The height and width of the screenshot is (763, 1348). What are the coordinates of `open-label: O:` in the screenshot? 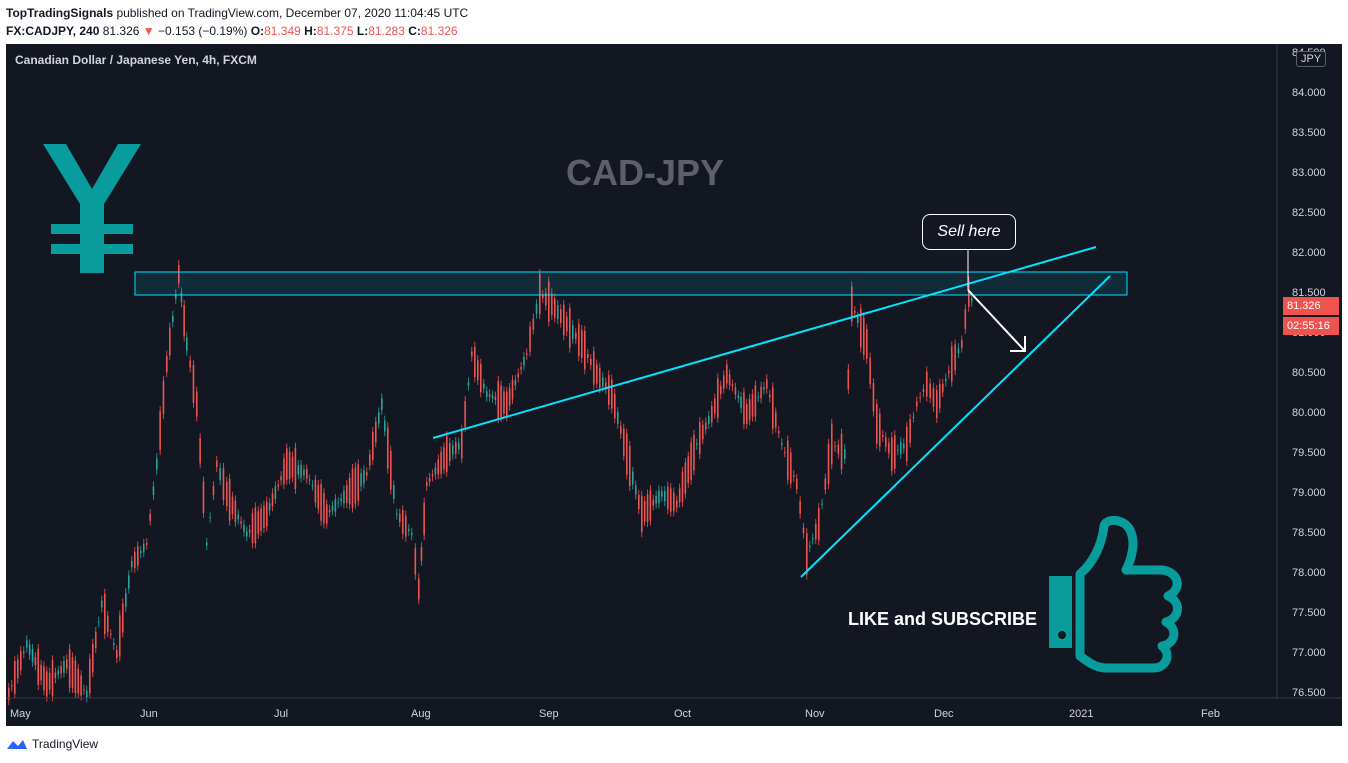 It's located at (257, 31).